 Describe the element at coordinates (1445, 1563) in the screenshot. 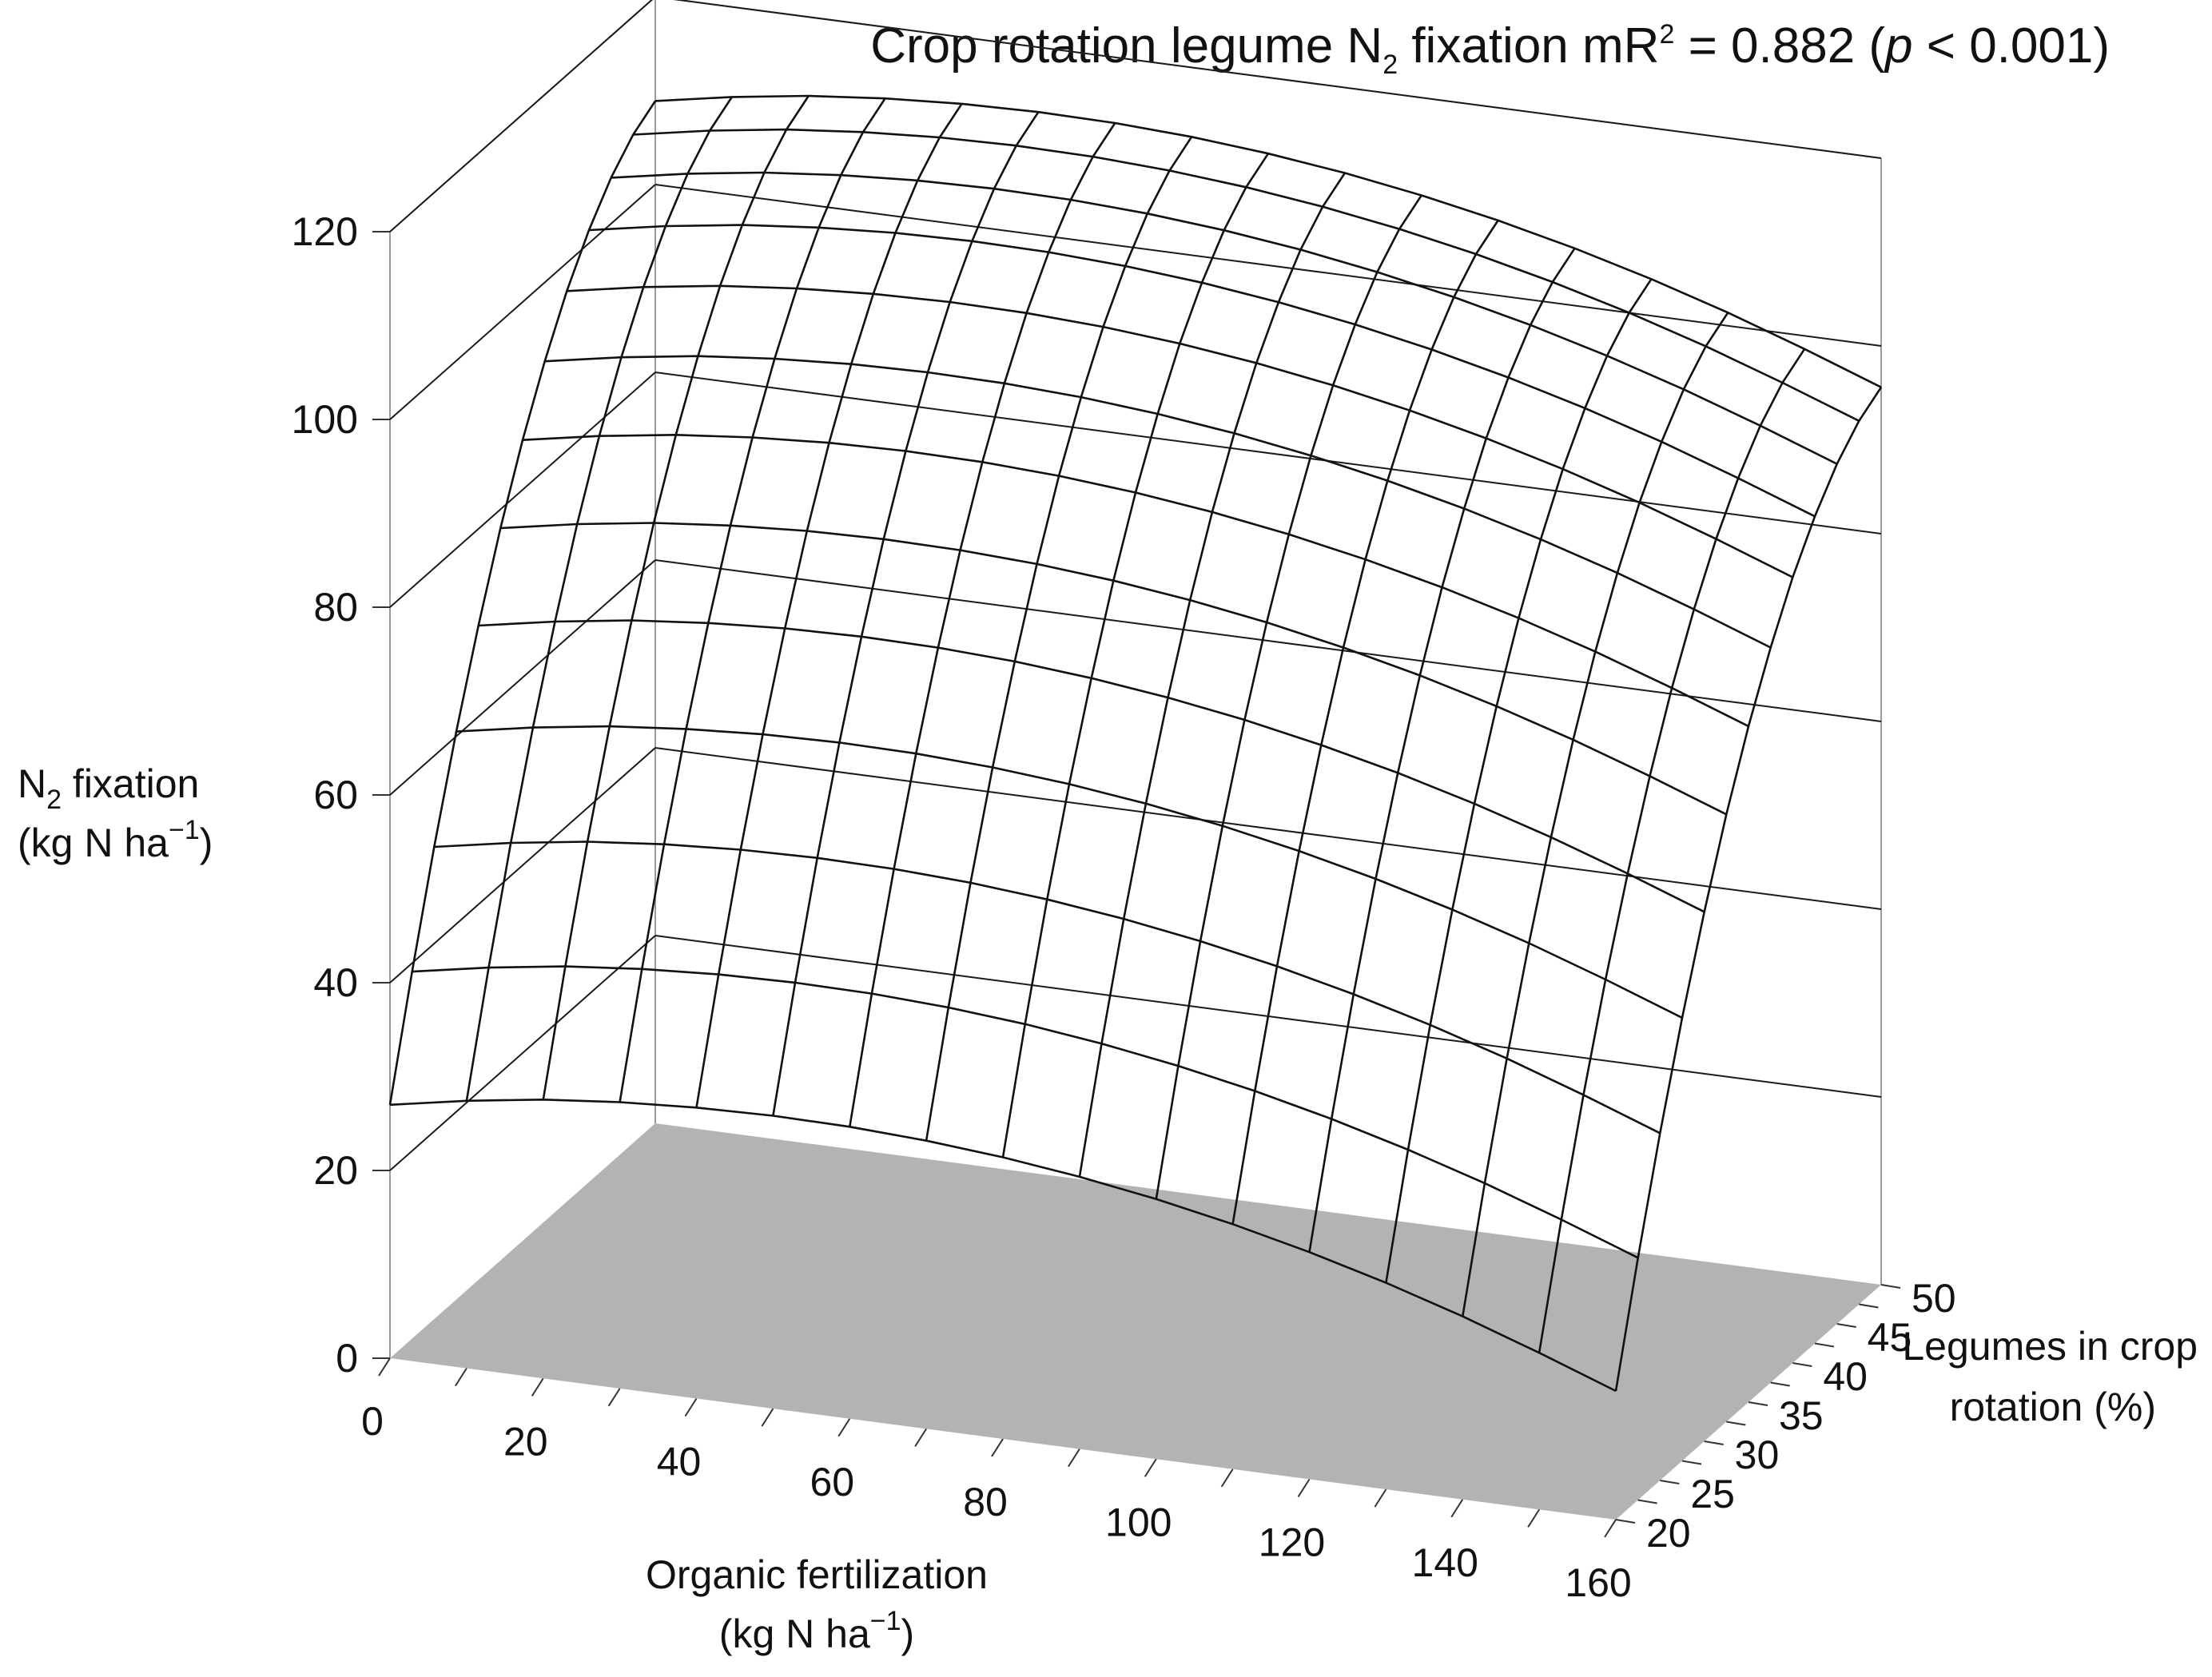

I see `x-tick-label: 140` at that location.